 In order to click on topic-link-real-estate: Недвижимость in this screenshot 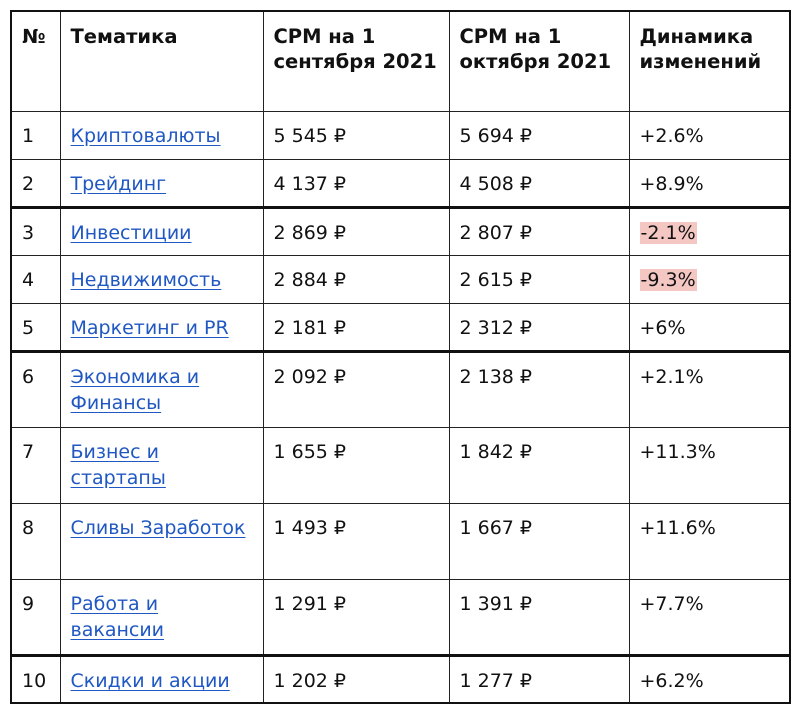, I will do `click(146, 279)`.